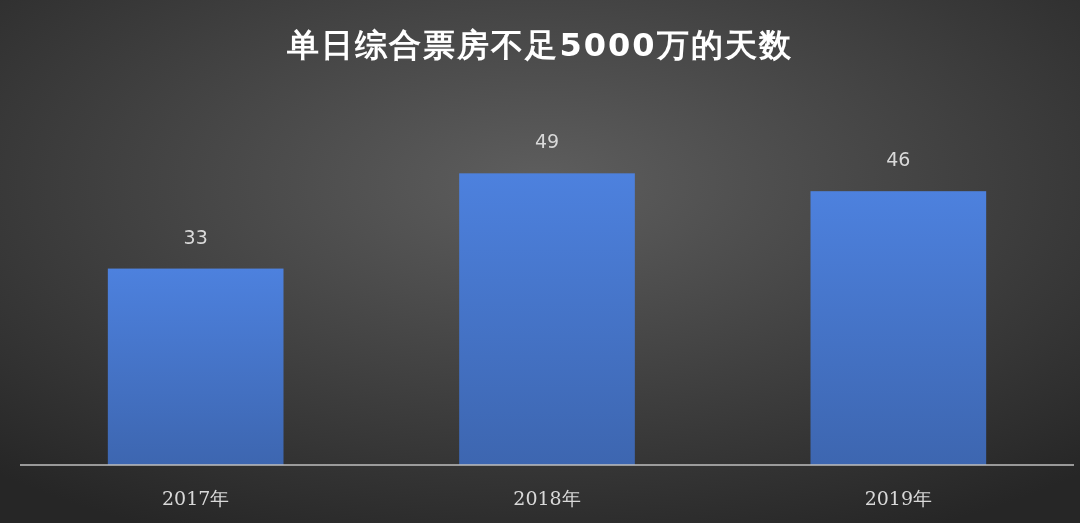  What do you see at coordinates (547, 498) in the screenshot?
I see `x-tick-label: 2018年` at bounding box center [547, 498].